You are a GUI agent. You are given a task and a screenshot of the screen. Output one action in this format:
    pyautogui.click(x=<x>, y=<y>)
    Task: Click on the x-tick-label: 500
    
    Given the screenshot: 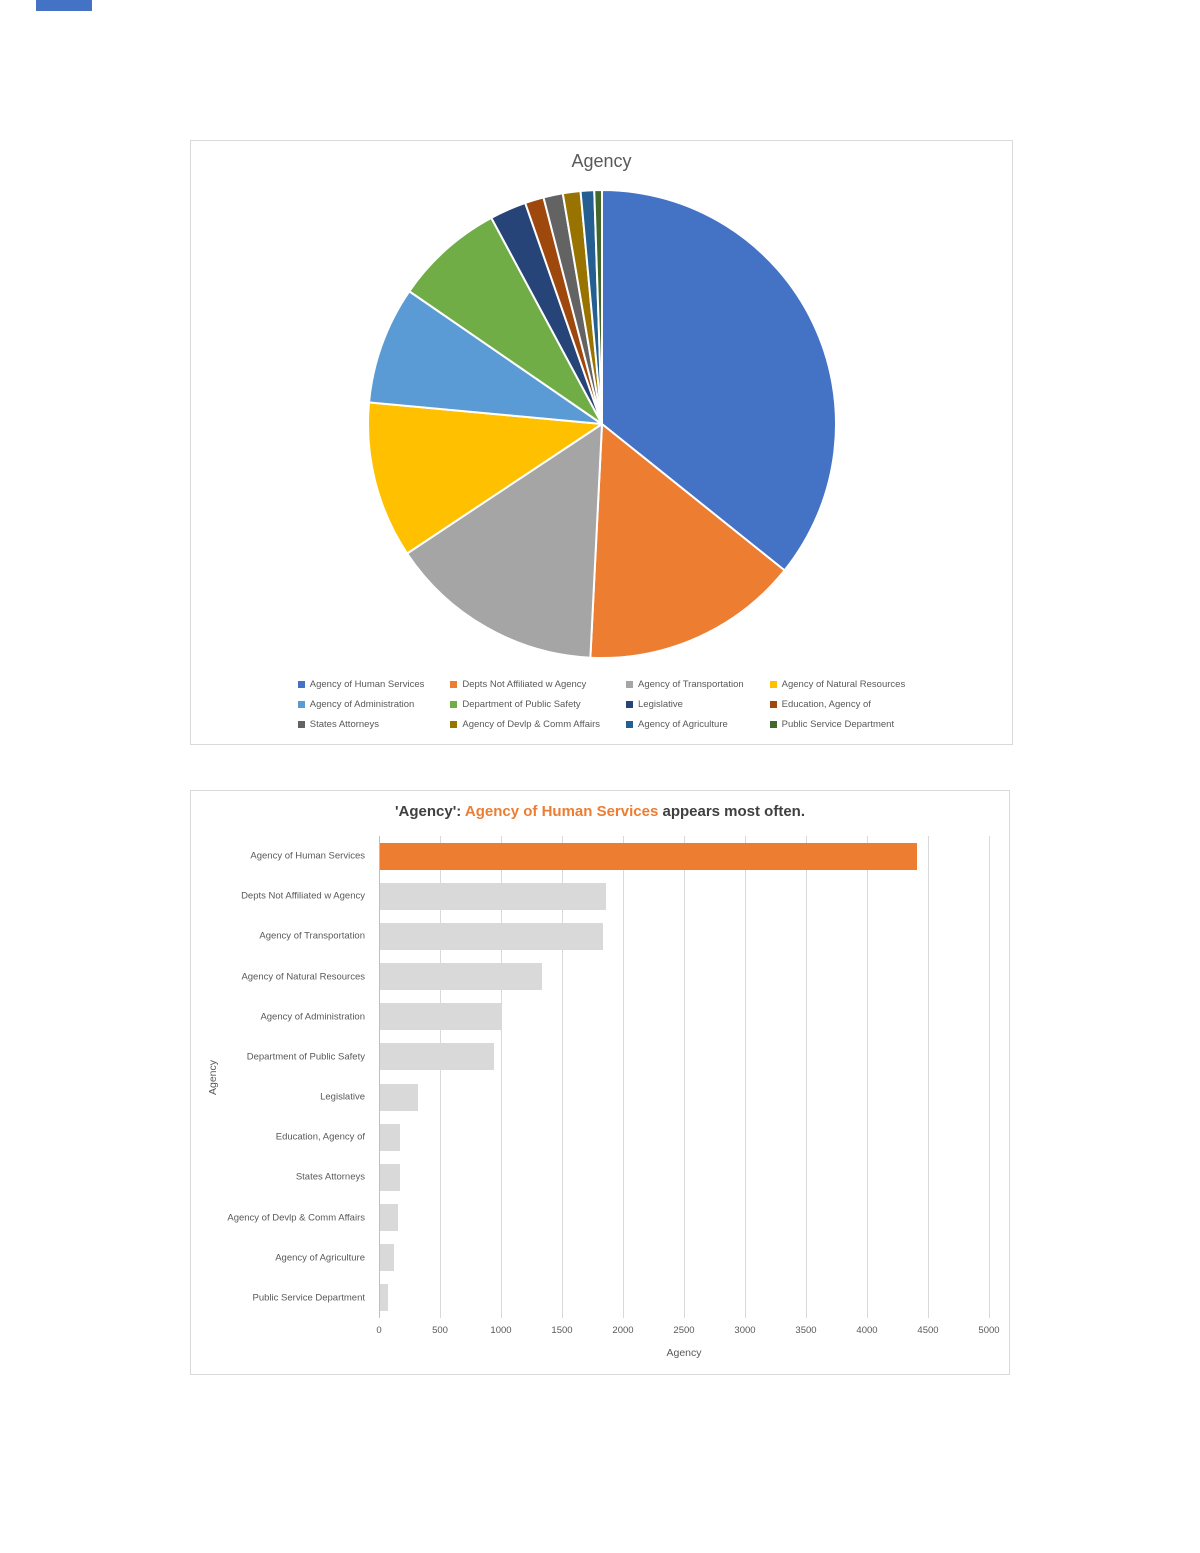 What is the action you would take?
    pyautogui.click(x=440, y=1330)
    